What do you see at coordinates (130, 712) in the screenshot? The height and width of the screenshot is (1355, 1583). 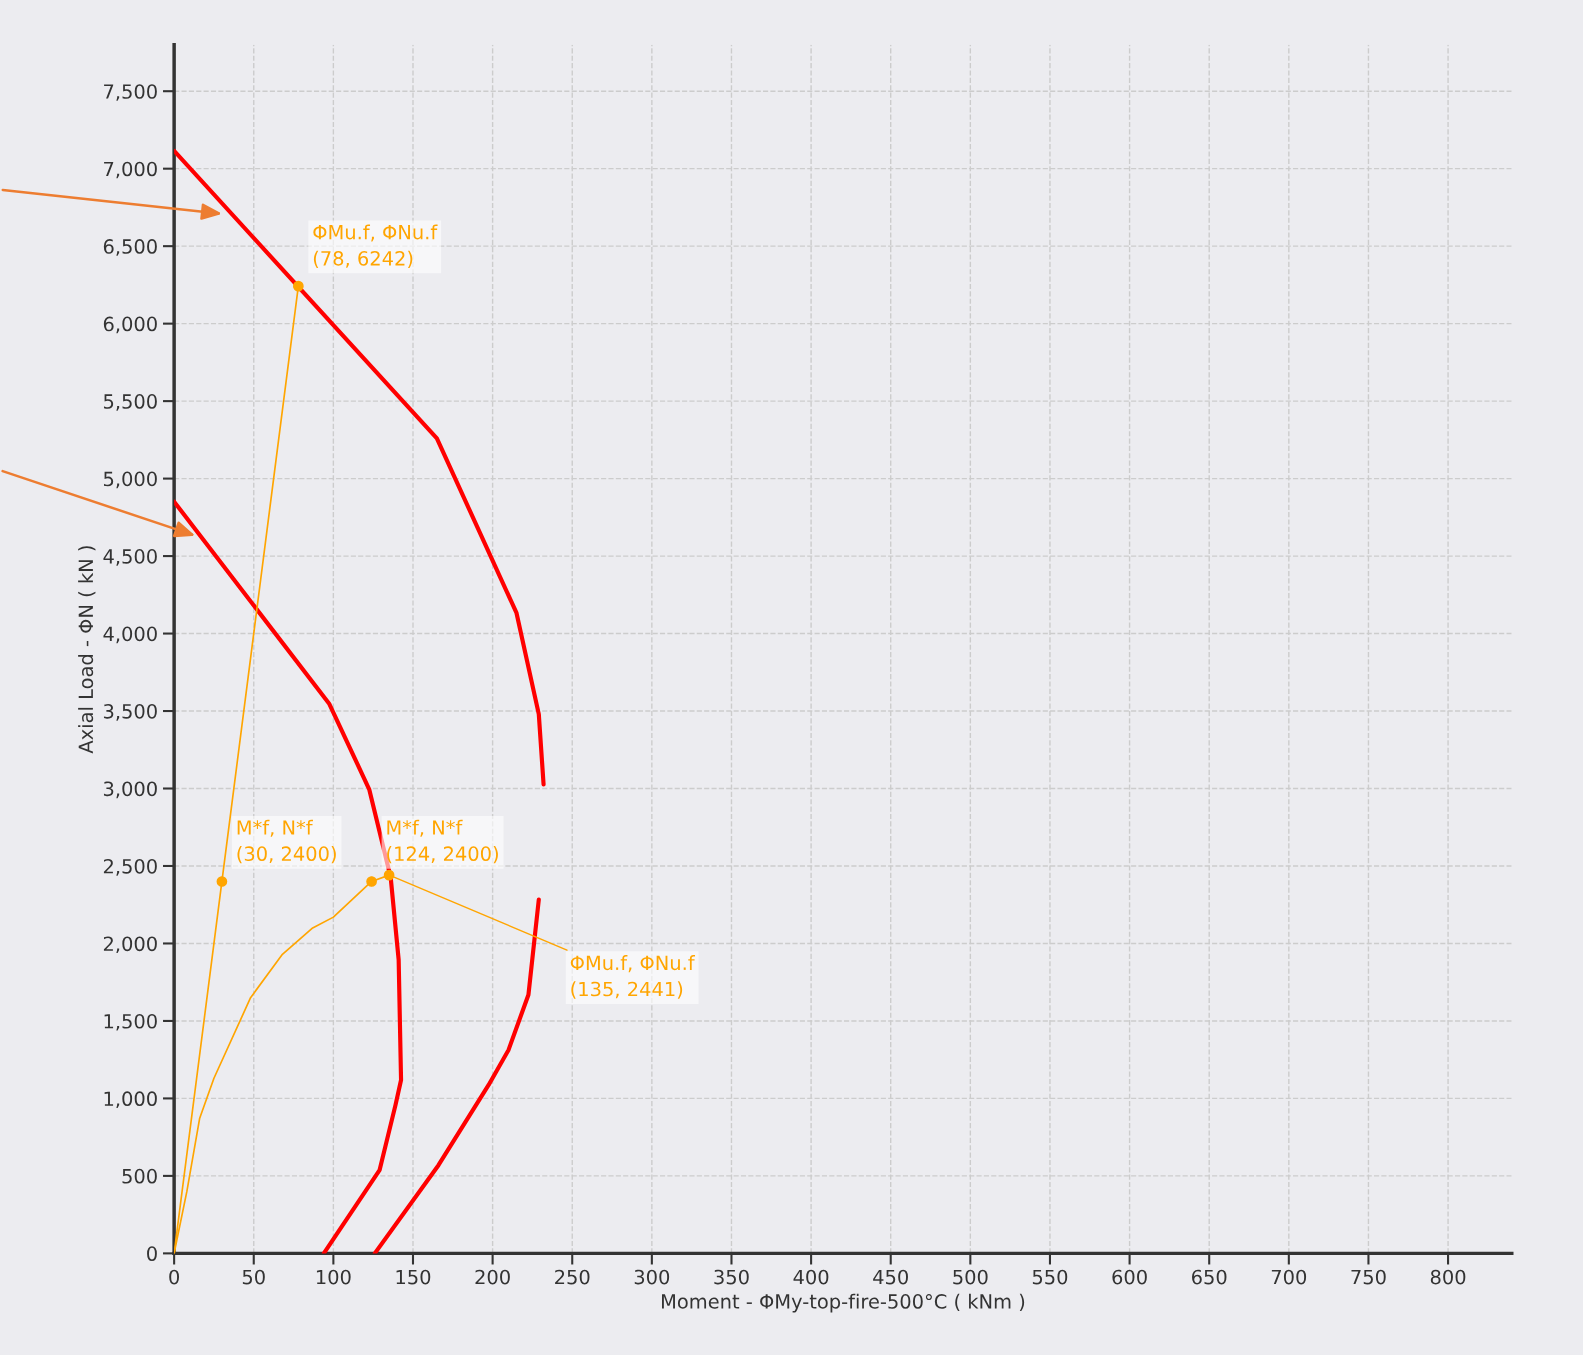 I see `y-tick-label: 3,500` at bounding box center [130, 712].